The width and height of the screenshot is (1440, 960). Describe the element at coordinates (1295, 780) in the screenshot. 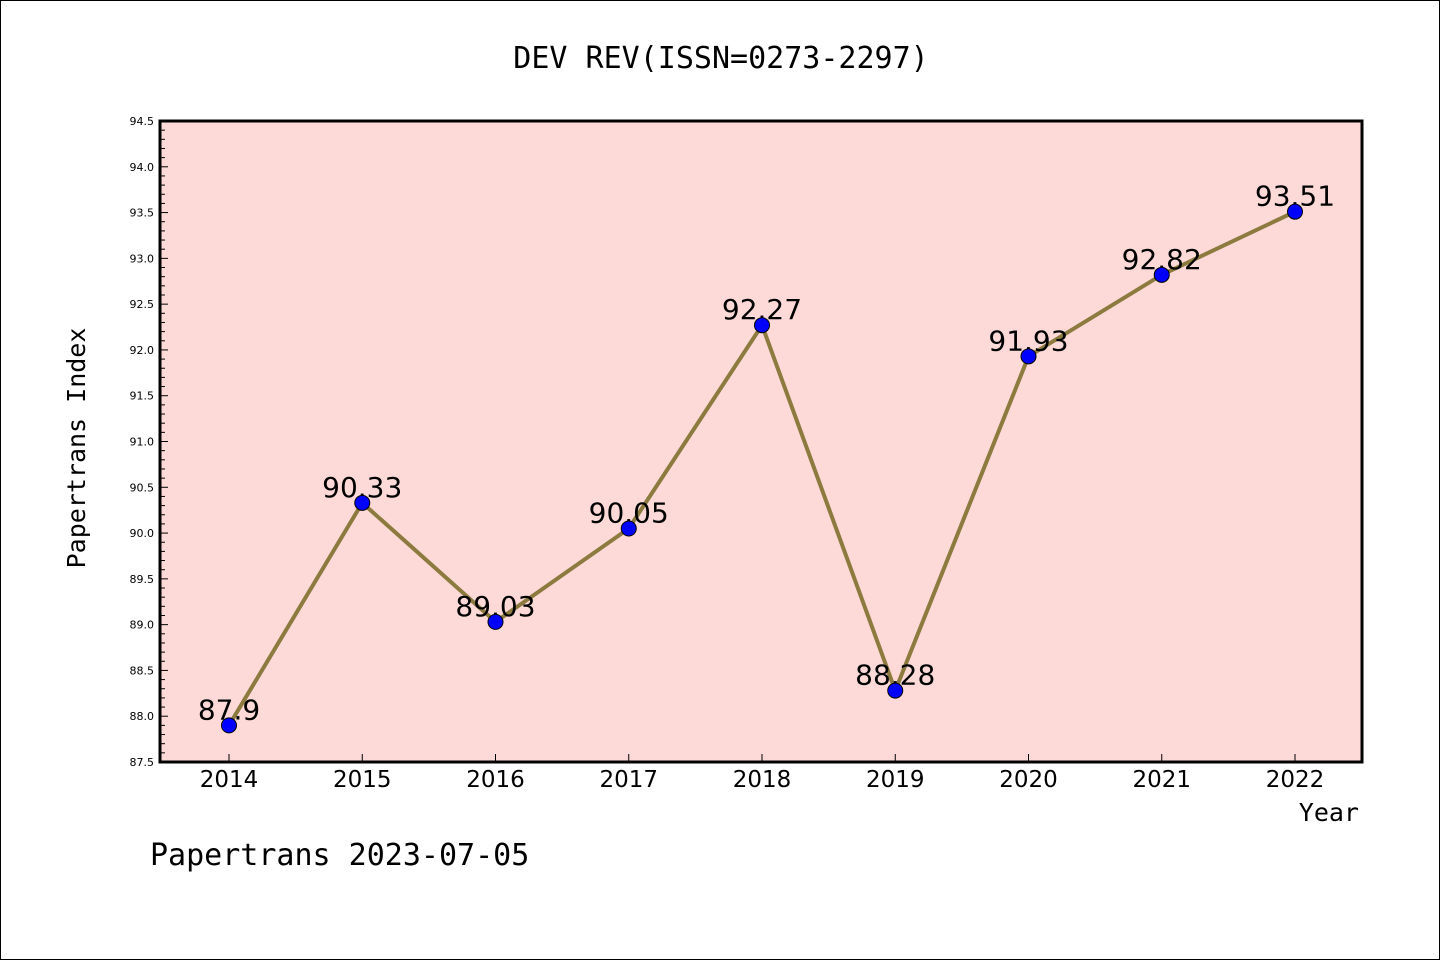

I see `x-tick-label: 2022` at that location.